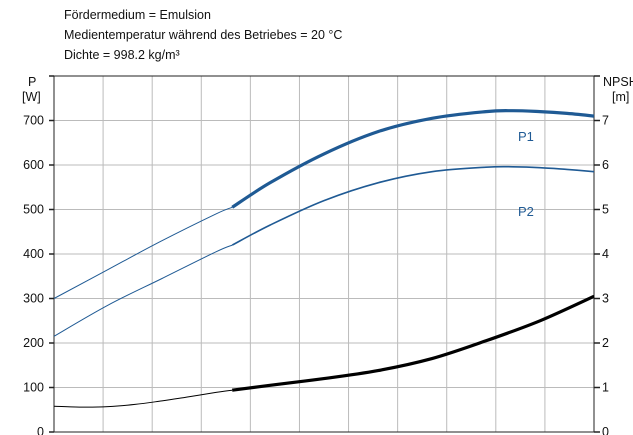 Image resolution: width=633 pixels, height=435 pixels. Describe the element at coordinates (605, 299) in the screenshot. I see `right-tick-label: 3` at that location.